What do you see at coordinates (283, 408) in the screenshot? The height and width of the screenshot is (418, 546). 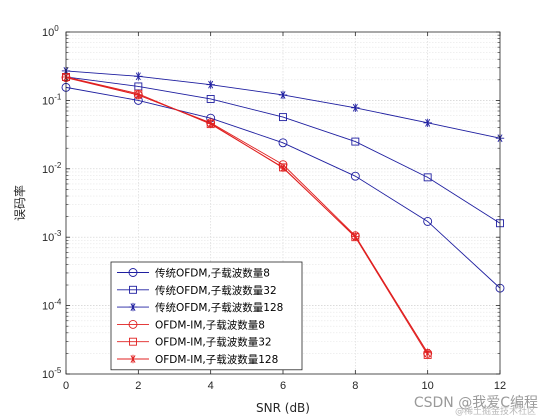 I see `x-axis-label: SNR (dB)` at bounding box center [283, 408].